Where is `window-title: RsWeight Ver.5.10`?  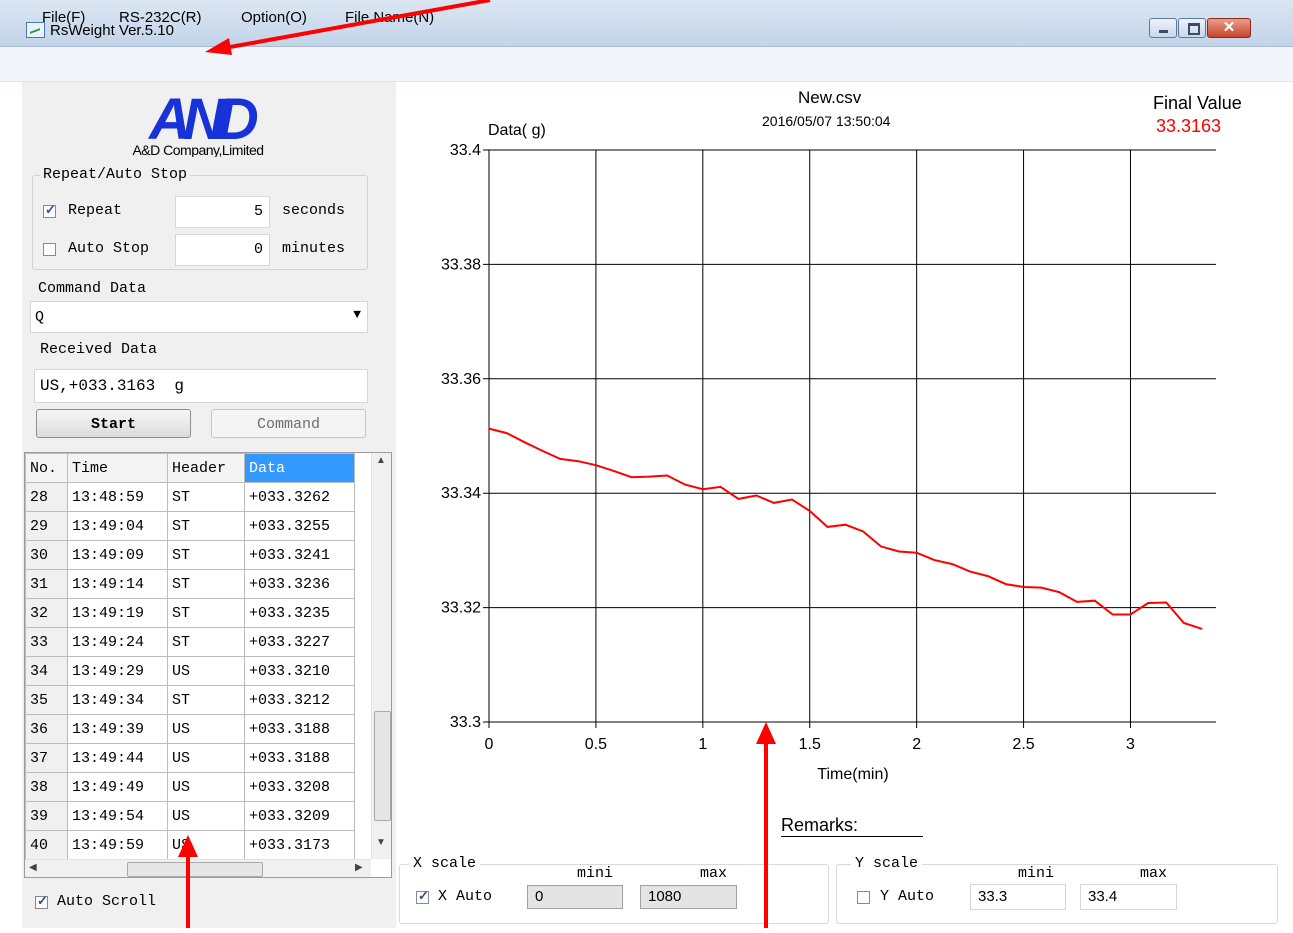 window-title: RsWeight Ver.5.10 is located at coordinates (112, 30).